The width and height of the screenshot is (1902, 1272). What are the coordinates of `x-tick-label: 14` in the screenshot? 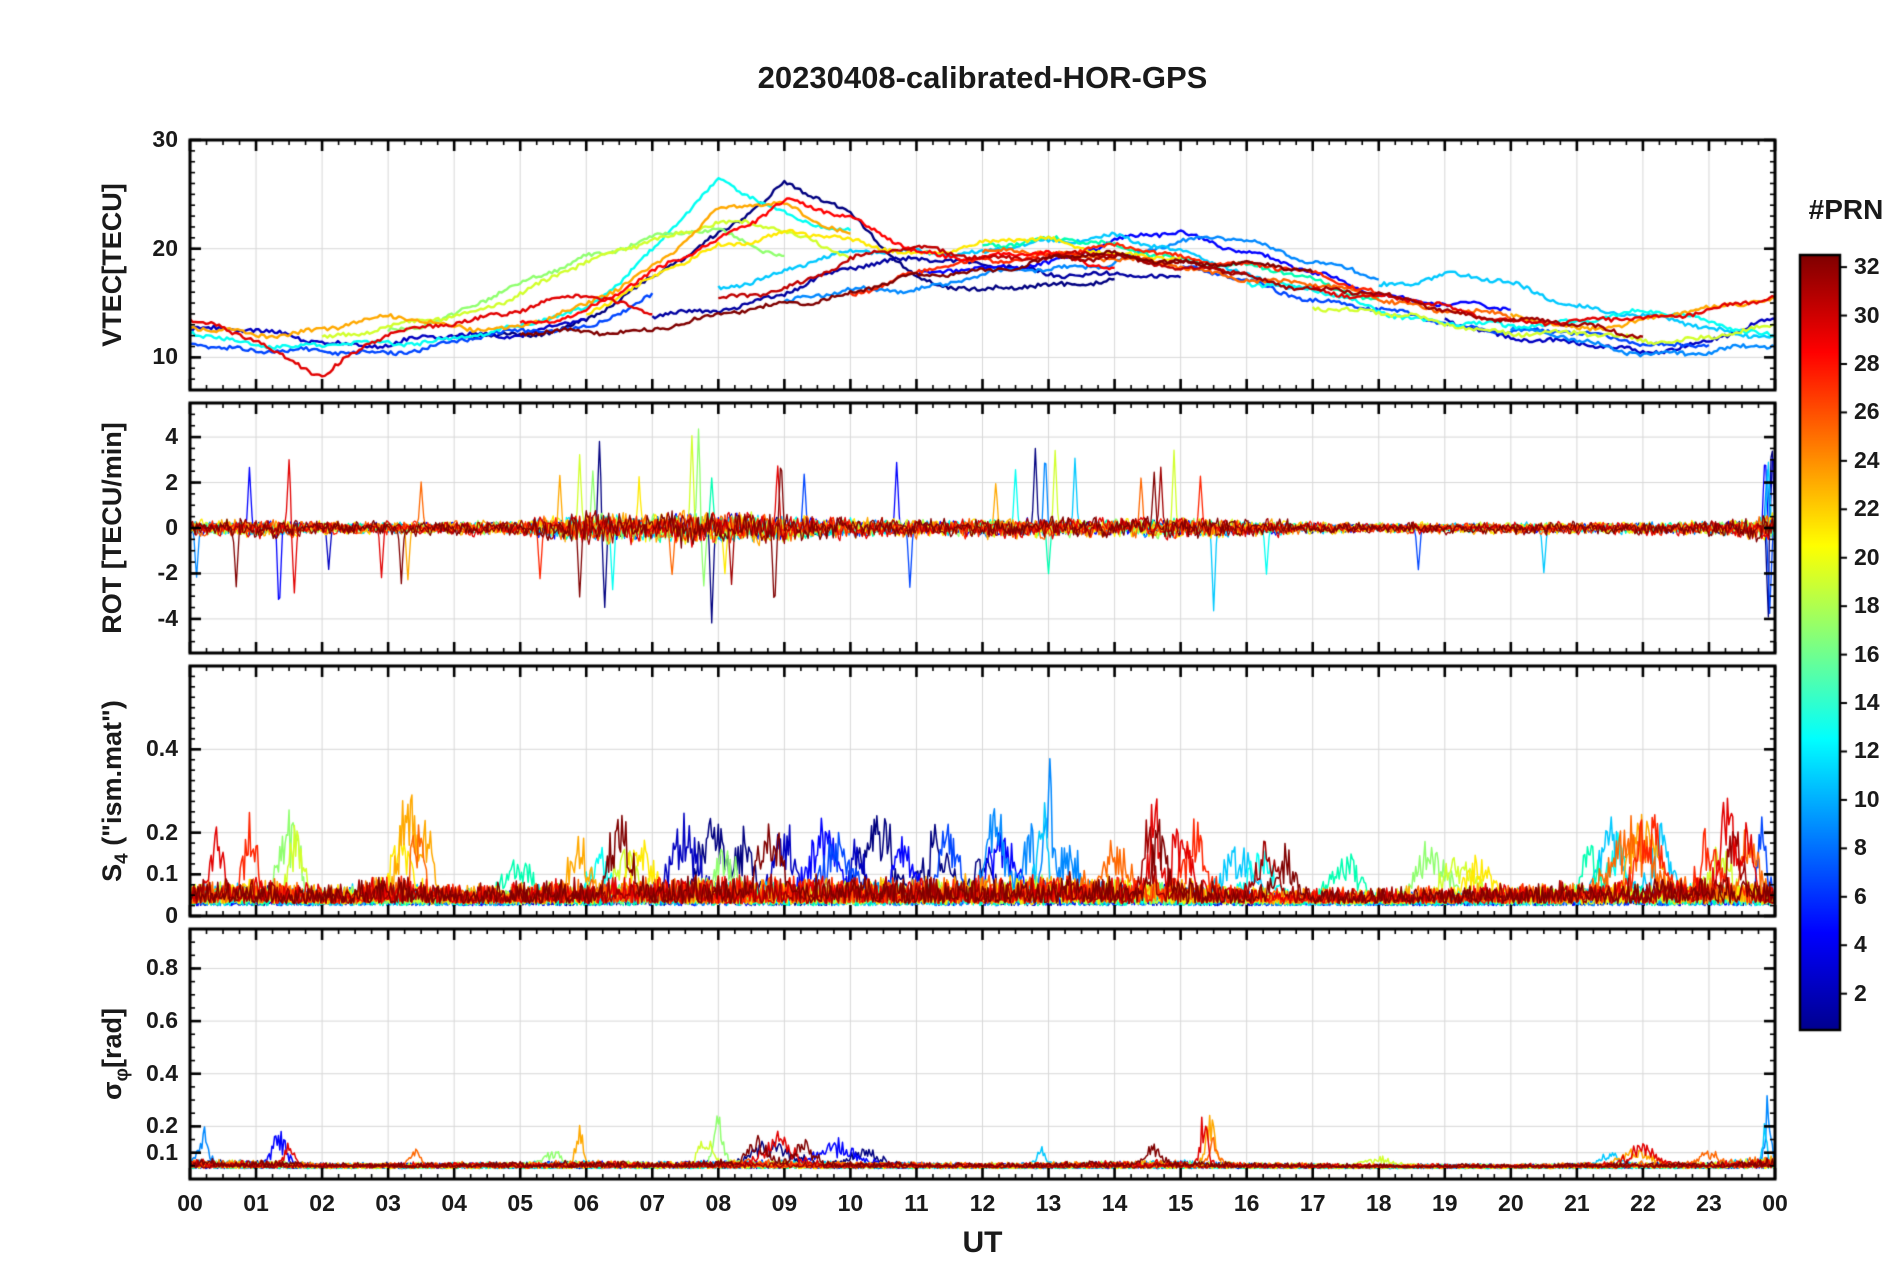 It's located at (1114, 1203).